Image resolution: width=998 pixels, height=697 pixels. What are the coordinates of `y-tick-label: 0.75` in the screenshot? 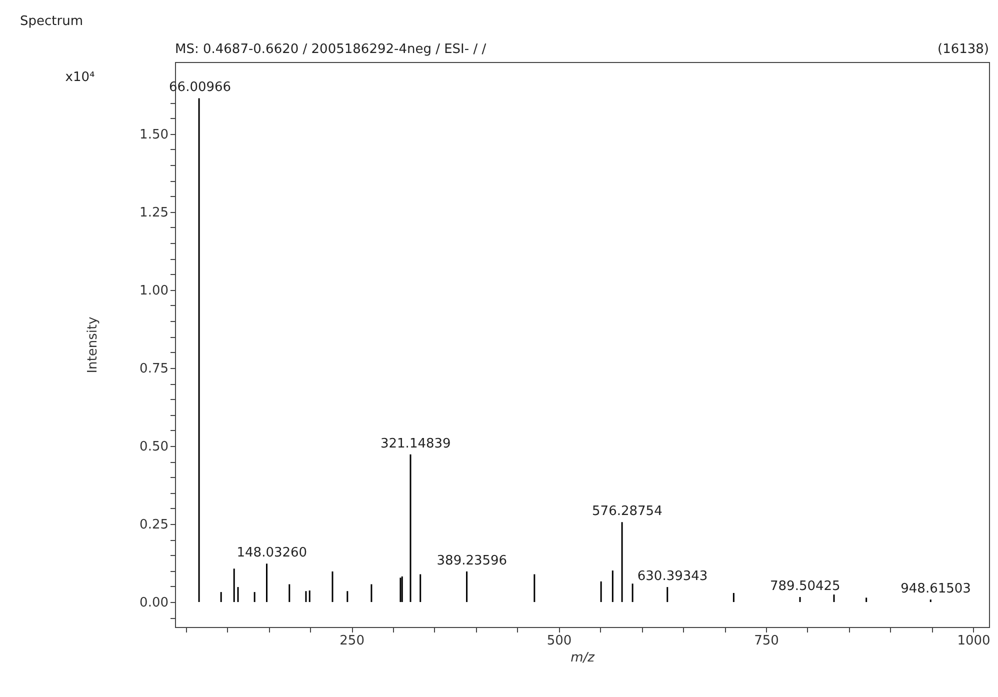 It's located at (154, 368).